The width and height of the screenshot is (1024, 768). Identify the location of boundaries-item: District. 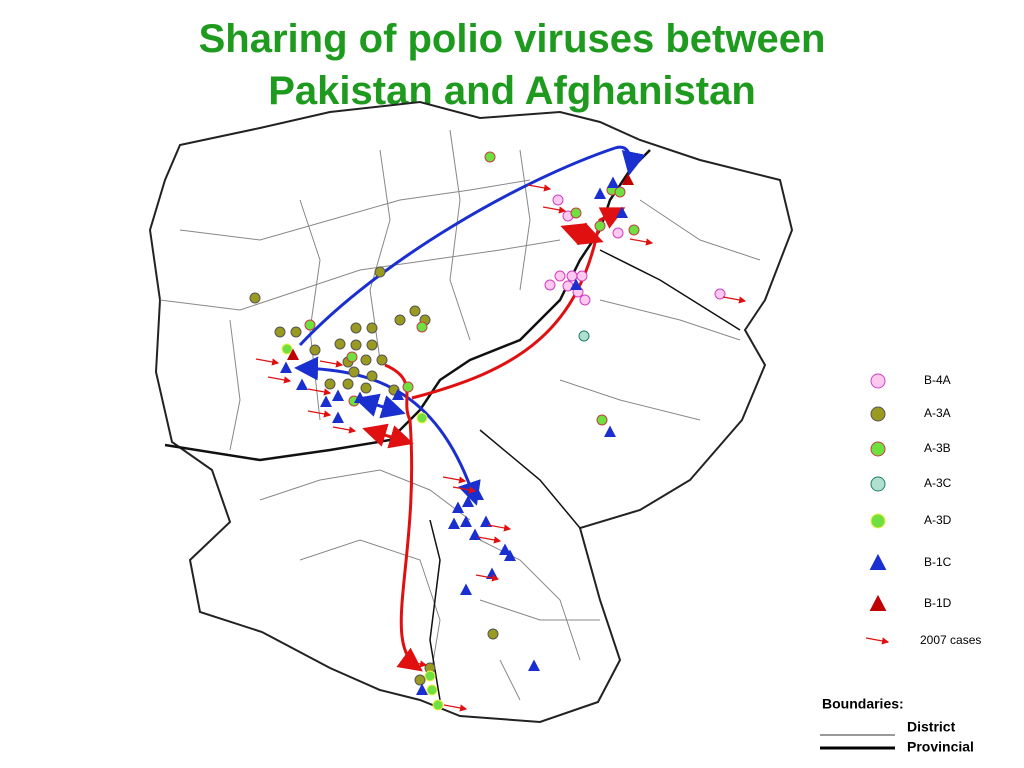
(931, 727).